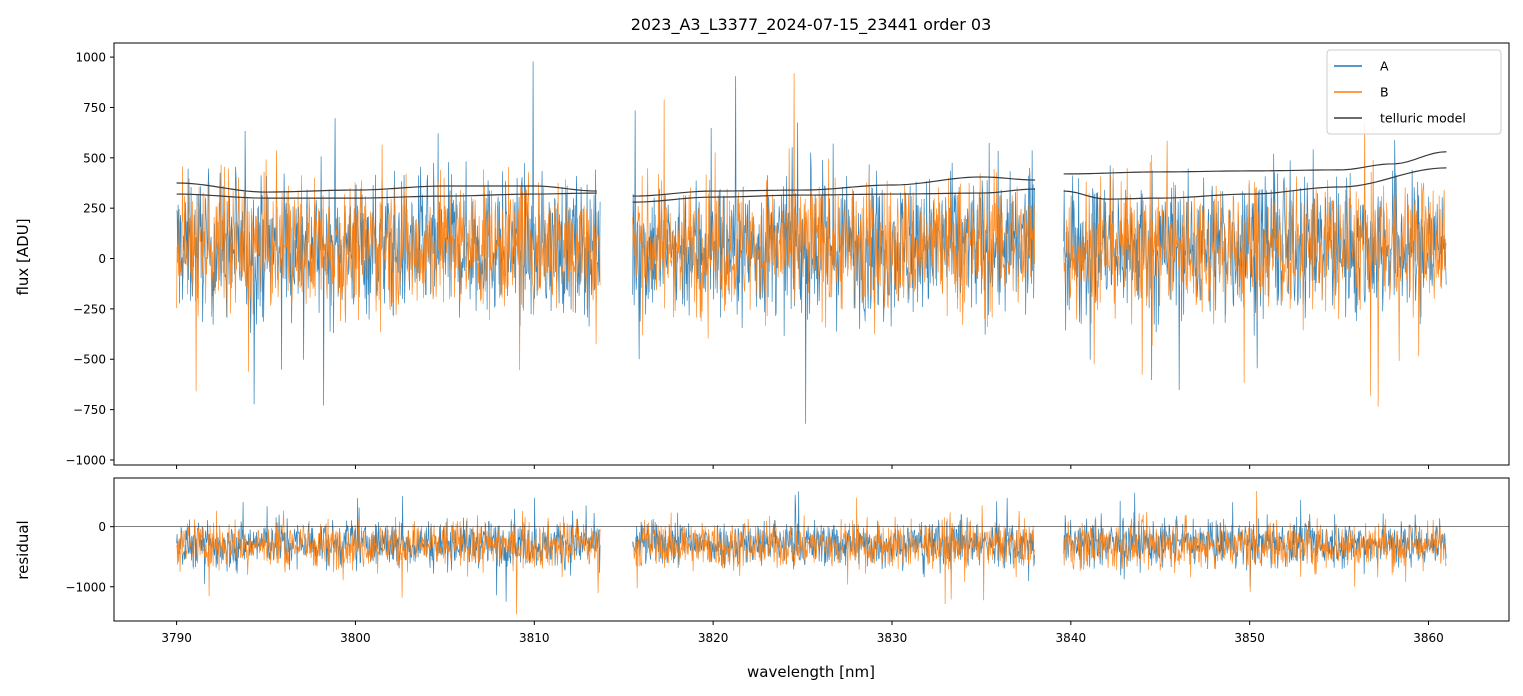  What do you see at coordinates (713, 638) in the screenshot?
I see `bottom-x-tick-label: 3820` at bounding box center [713, 638].